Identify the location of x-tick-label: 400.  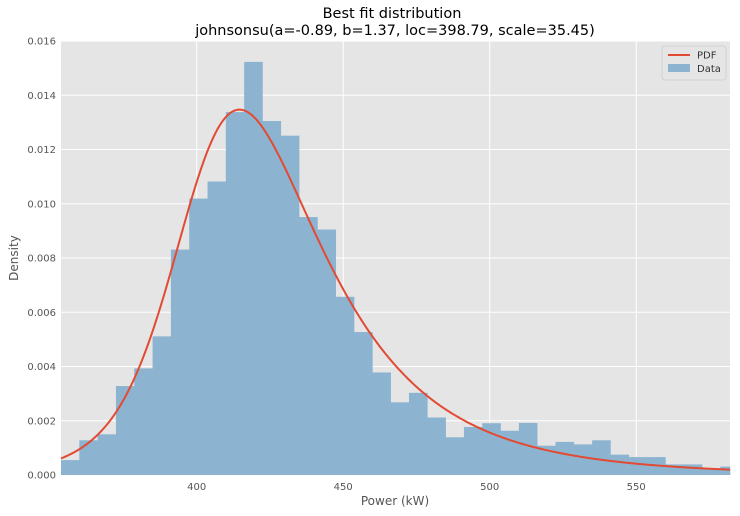
(196, 487).